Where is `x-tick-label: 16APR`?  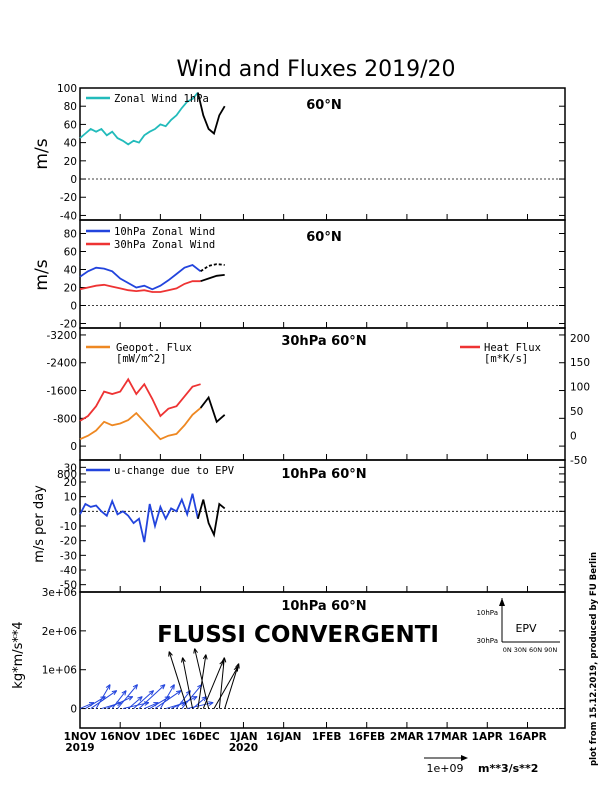
x-tick-label: 16APR is located at coordinates (527, 737).